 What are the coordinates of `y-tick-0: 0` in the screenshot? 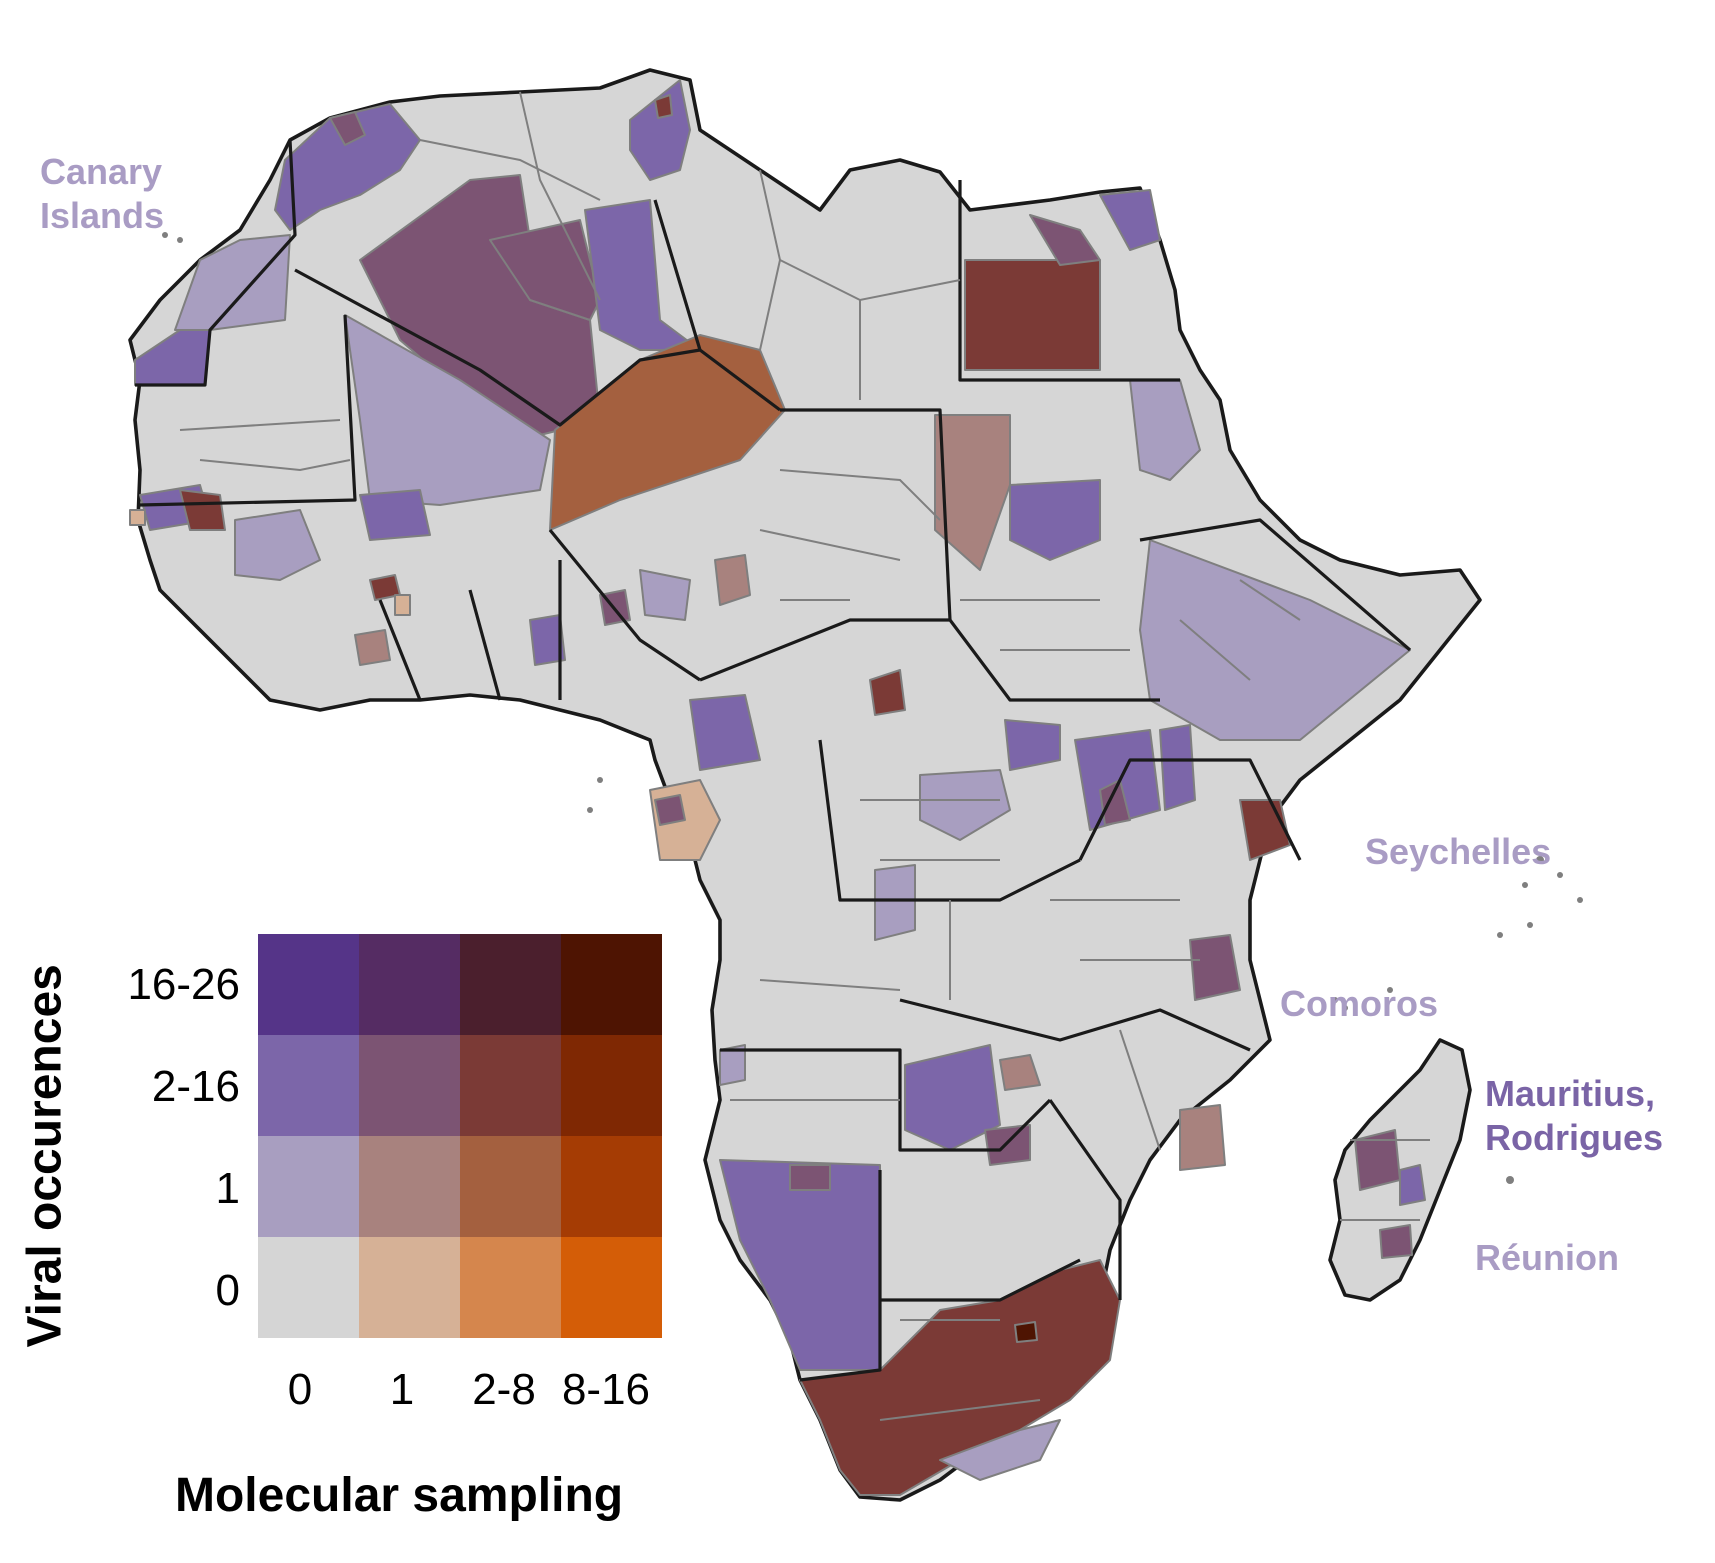 It's located at (227, 1290).